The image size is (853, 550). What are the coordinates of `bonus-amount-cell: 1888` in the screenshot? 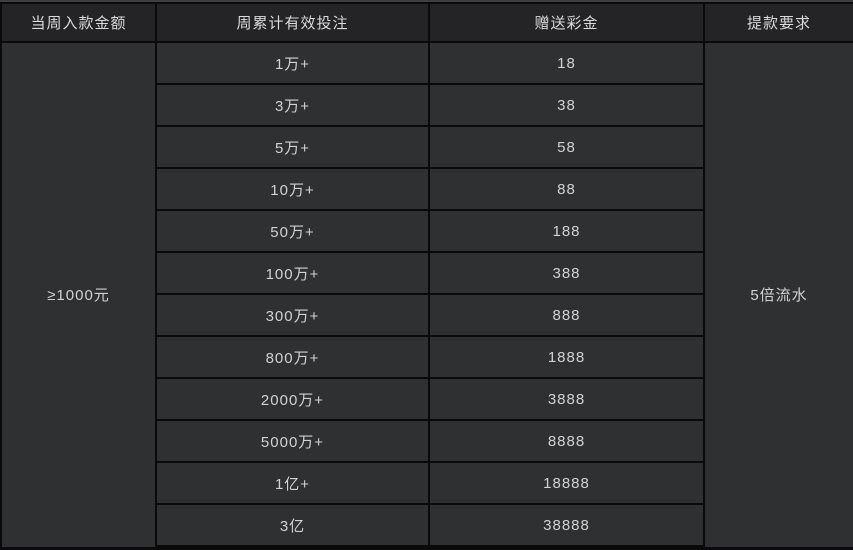 It's located at (566, 357).